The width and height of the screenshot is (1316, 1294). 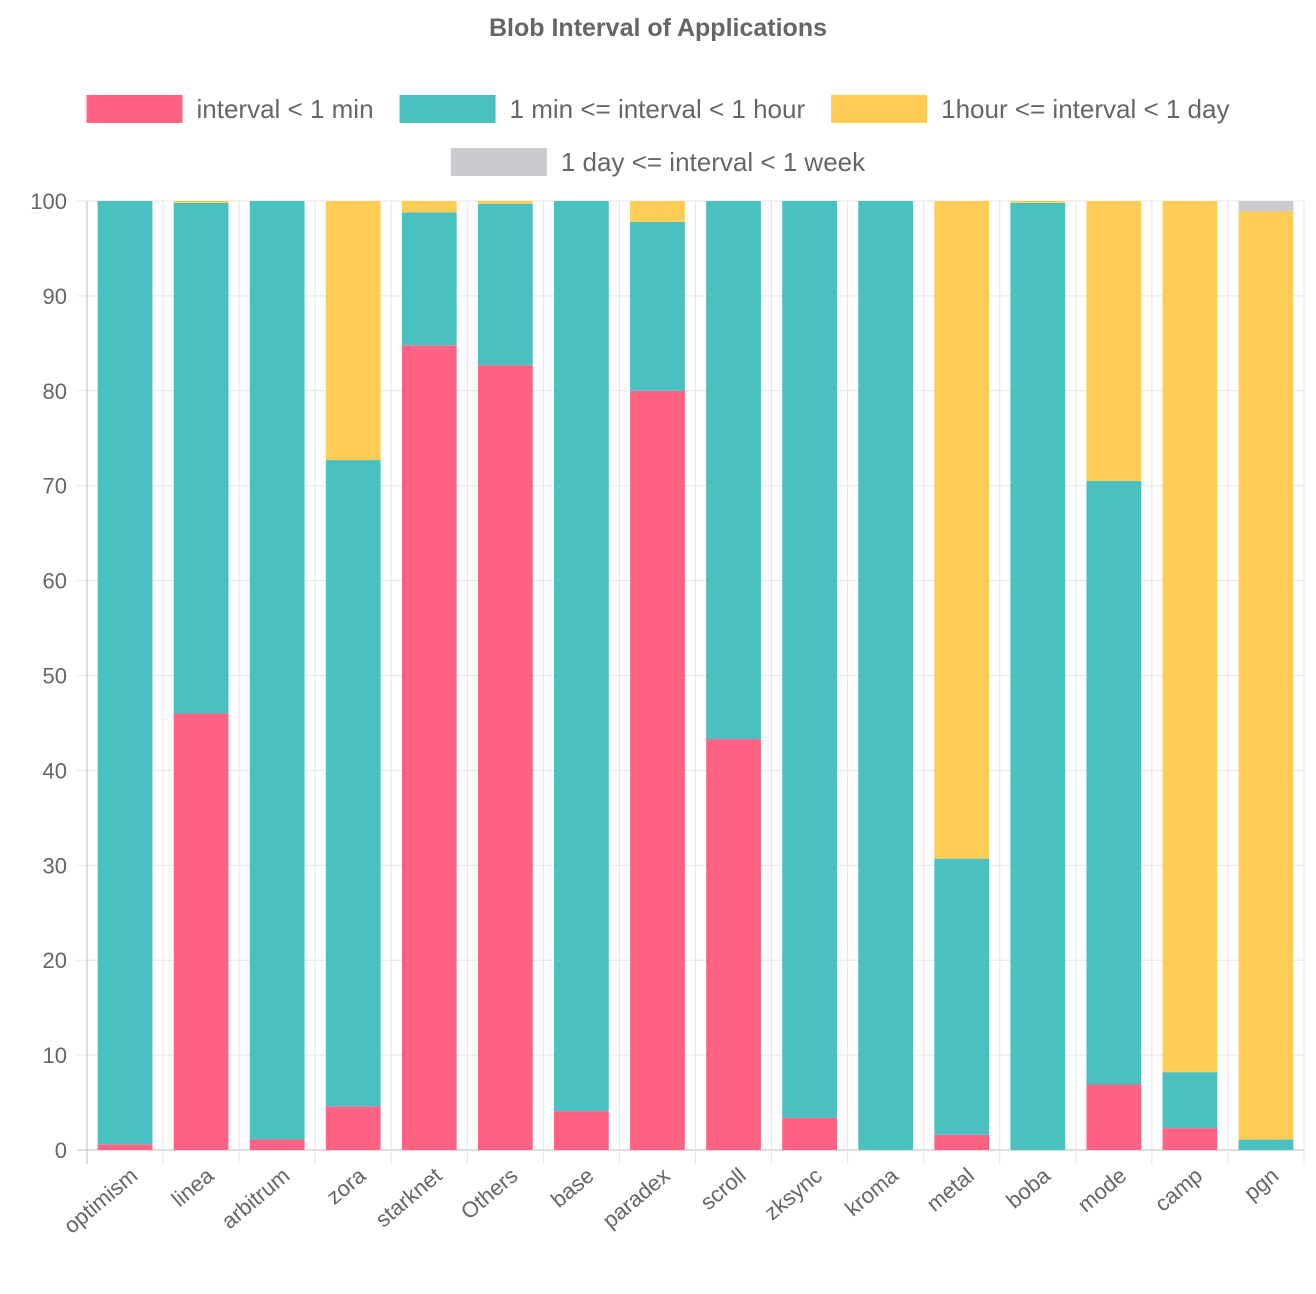 What do you see at coordinates (125, 673) in the screenshot?
I see `bar-segment-optimism-s1` at bounding box center [125, 673].